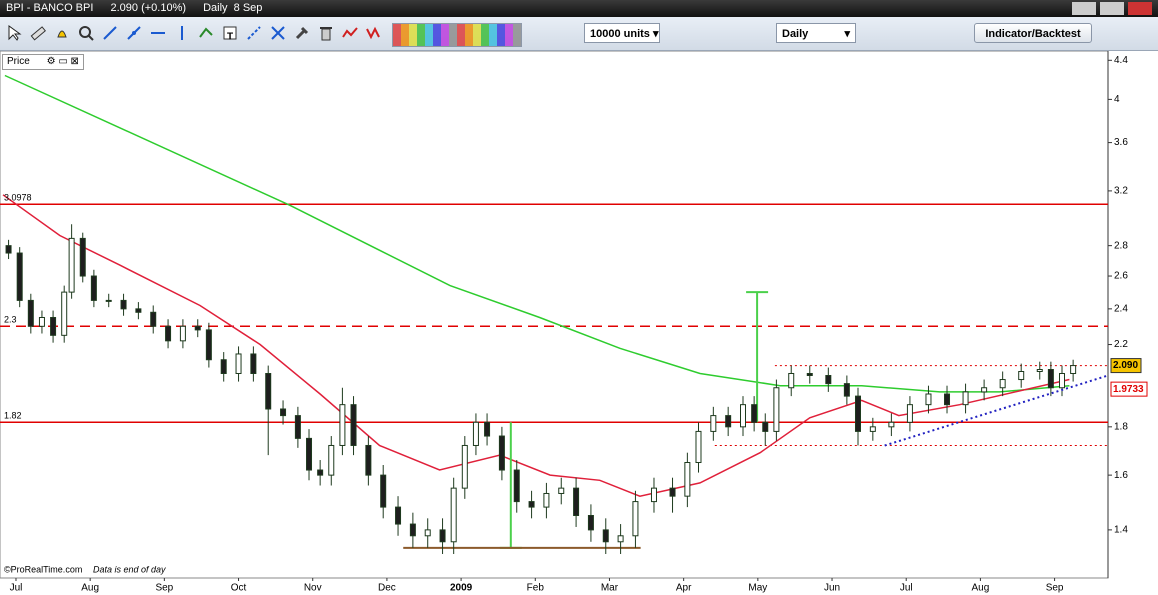 This screenshot has height=595, width=1158. Describe the element at coordinates (757, 588) in the screenshot. I see `x-tick-label: May` at that location.